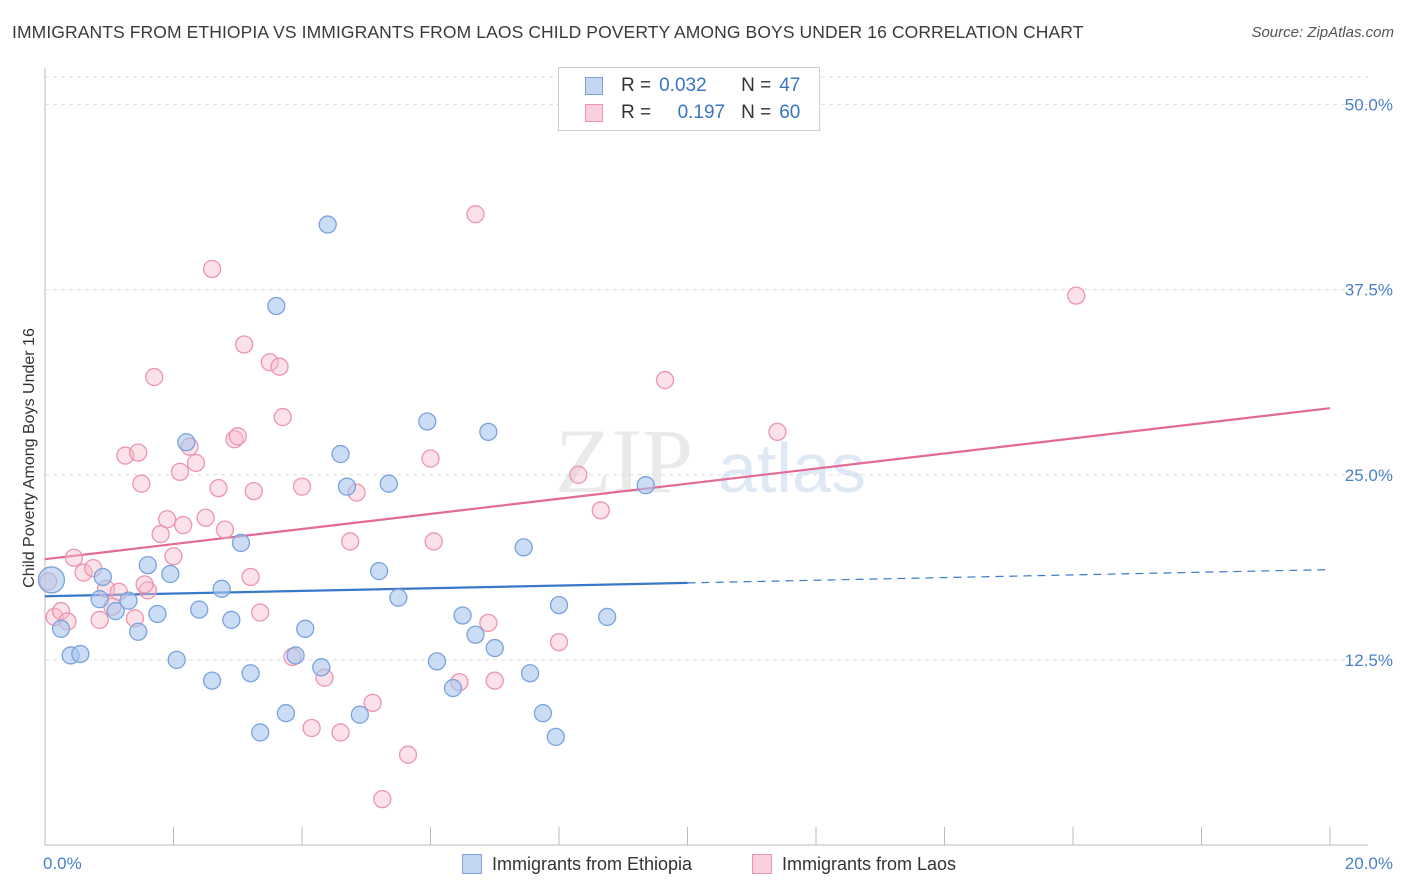  I want to click on bottom-legend-laos: Immigrants from Laos, so click(854, 864).